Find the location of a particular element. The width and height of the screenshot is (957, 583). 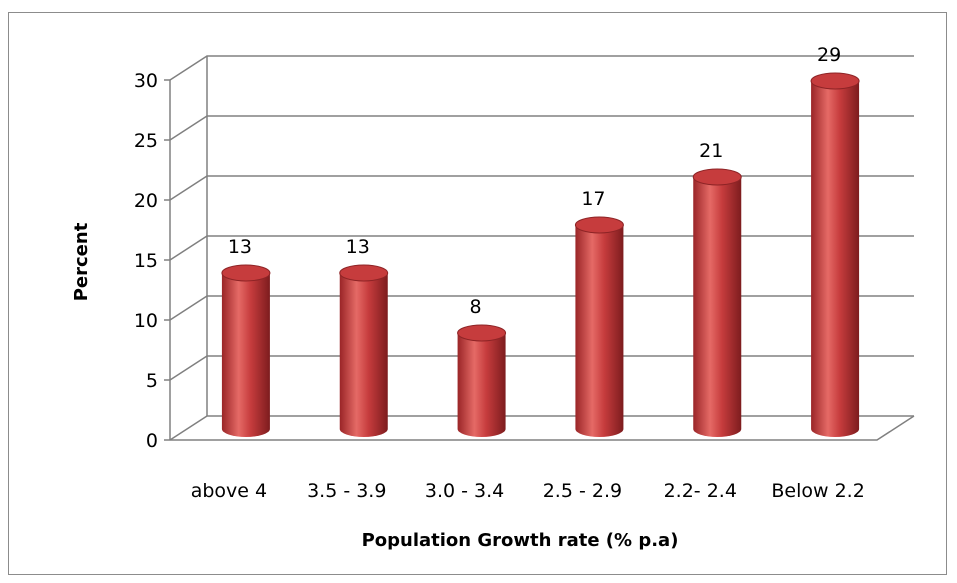

y-axis-ticks: 0 5 10 15 20 25 30 is located at coordinates (152, 261).